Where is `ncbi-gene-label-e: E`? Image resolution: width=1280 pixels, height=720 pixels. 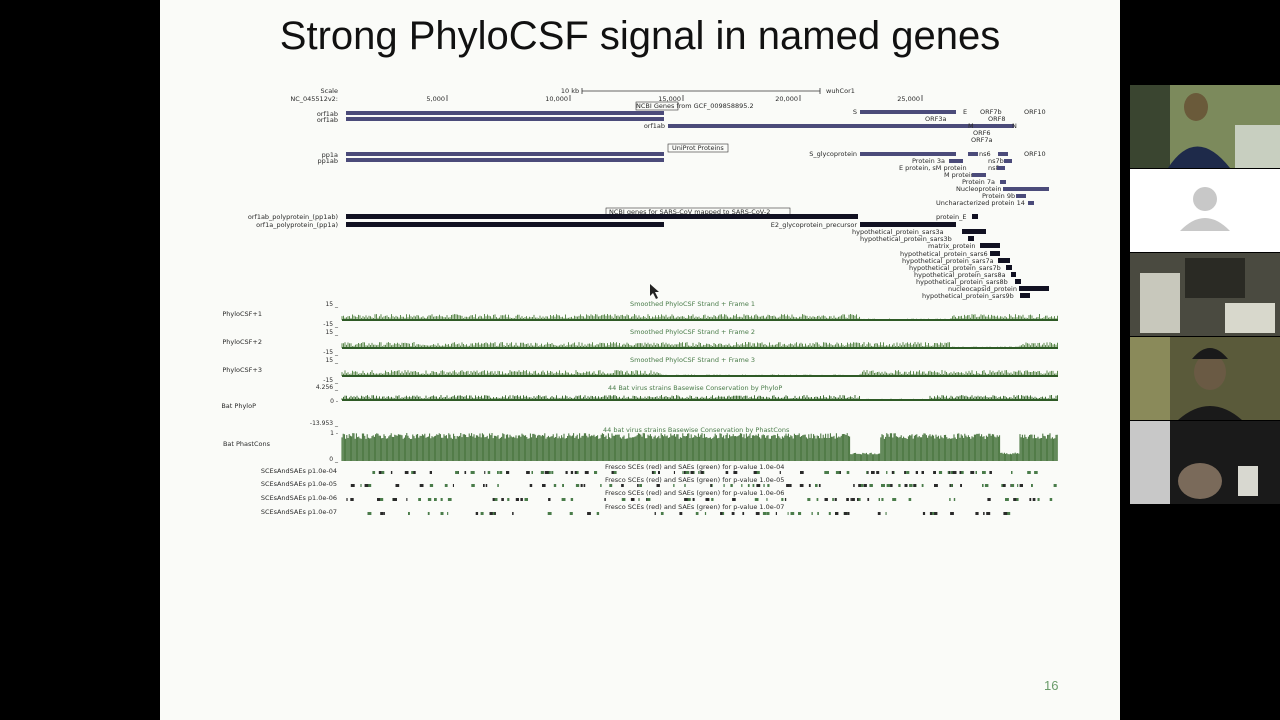
ncbi-gene-label-e: E is located at coordinates (965, 112).